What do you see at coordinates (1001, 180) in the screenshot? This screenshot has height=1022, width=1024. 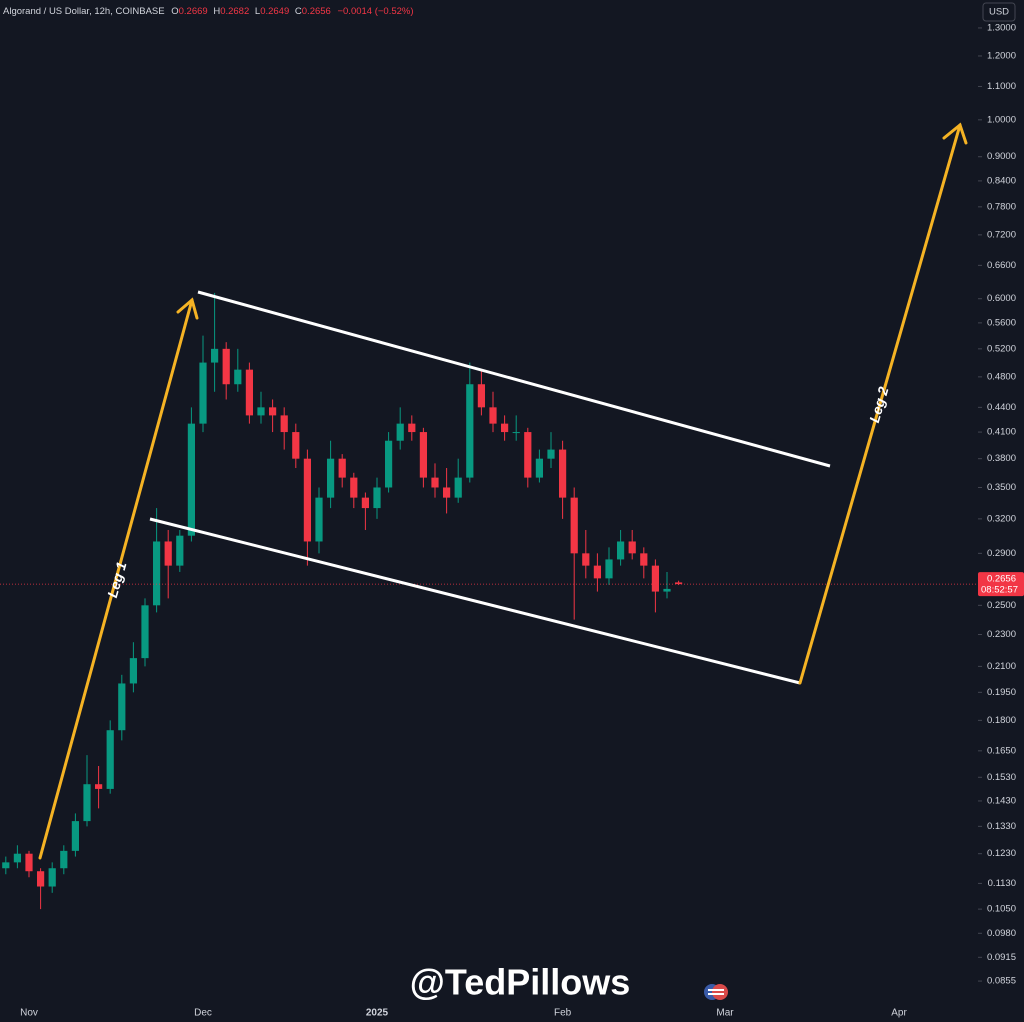 I see `y-tick-label: 0.8400` at bounding box center [1001, 180].